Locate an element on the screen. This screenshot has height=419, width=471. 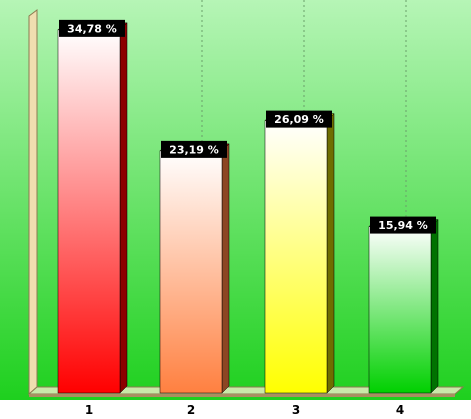
data-label: 34,78 % is located at coordinates (92, 28).